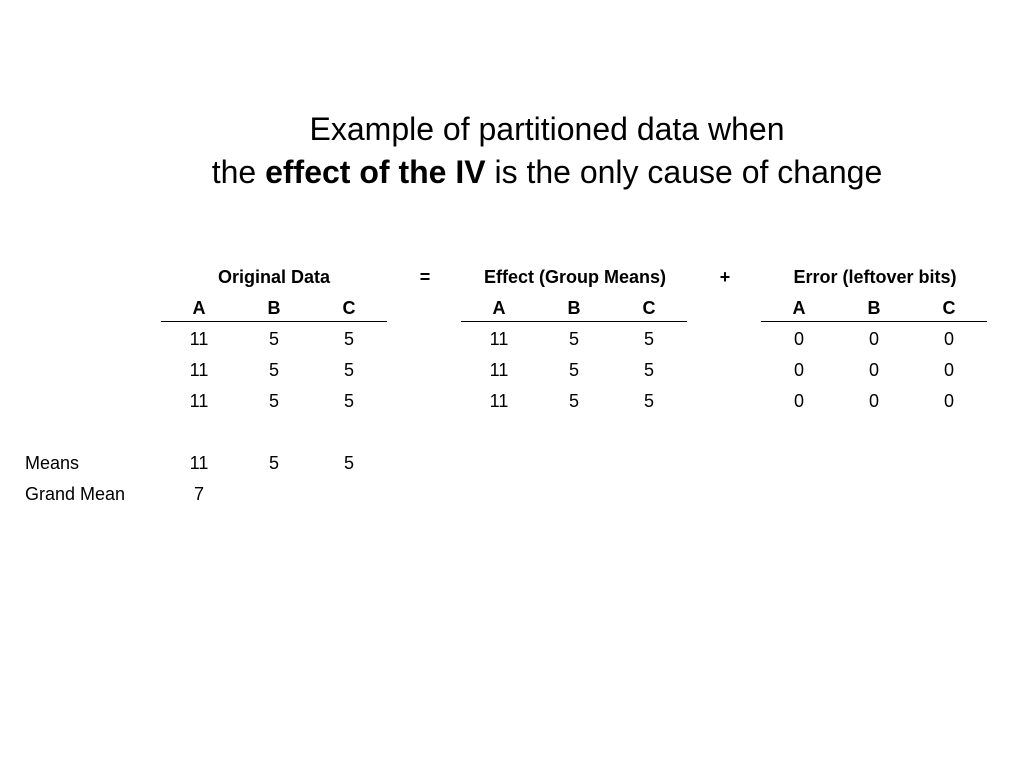  Describe the element at coordinates (274, 277) in the screenshot. I see `original-data-heading: Original Data` at that location.